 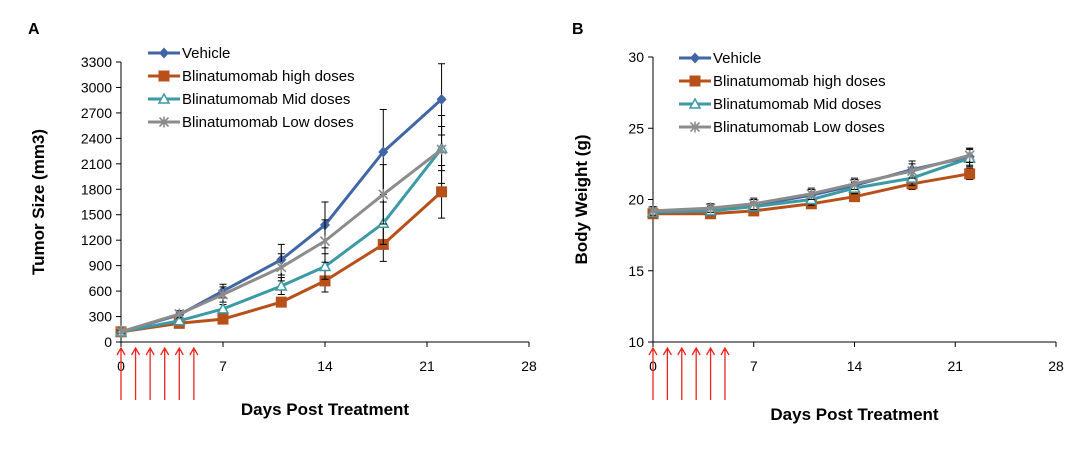 I want to click on series-low, so click(x=811, y=182).